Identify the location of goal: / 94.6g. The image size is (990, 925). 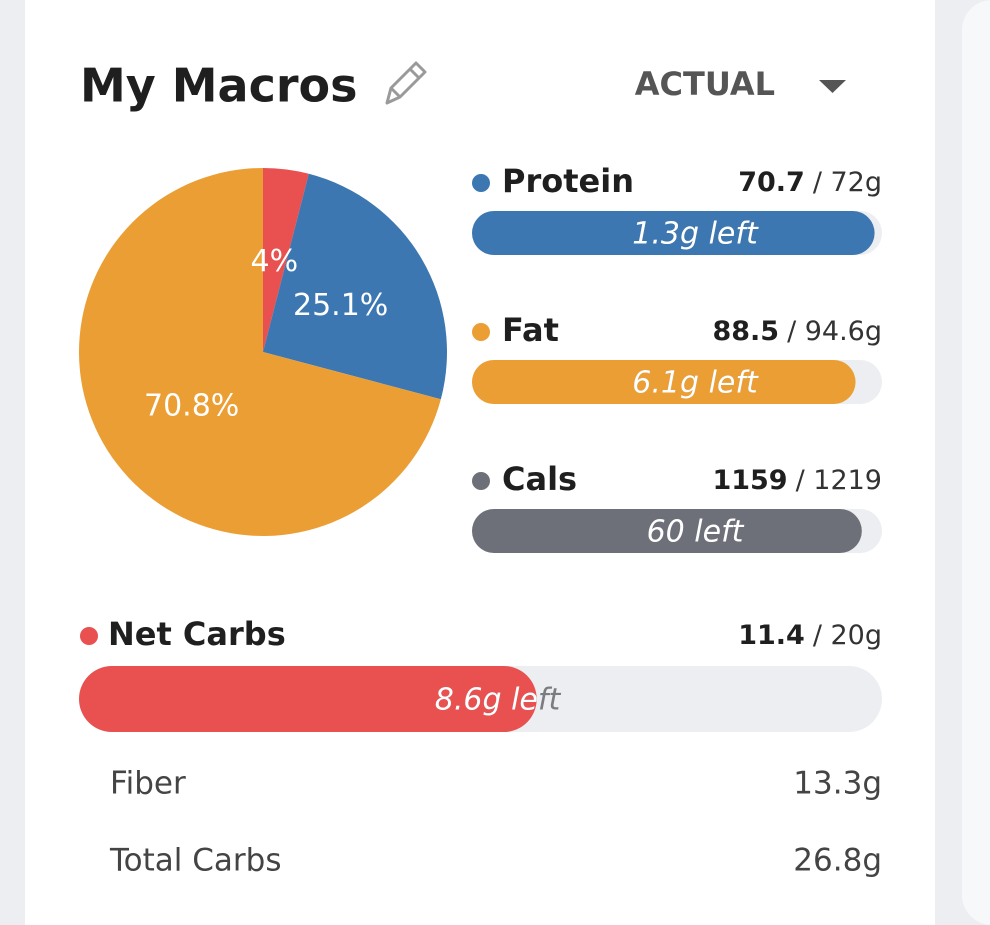
(834, 331).